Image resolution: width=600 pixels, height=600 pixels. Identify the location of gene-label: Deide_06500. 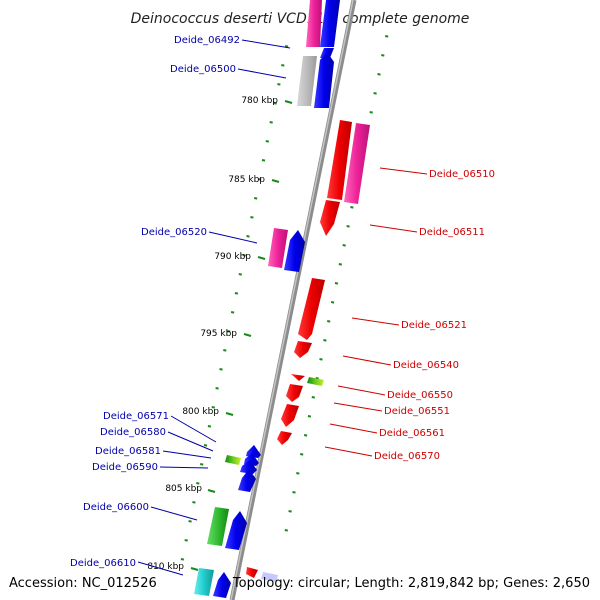
(203, 69).